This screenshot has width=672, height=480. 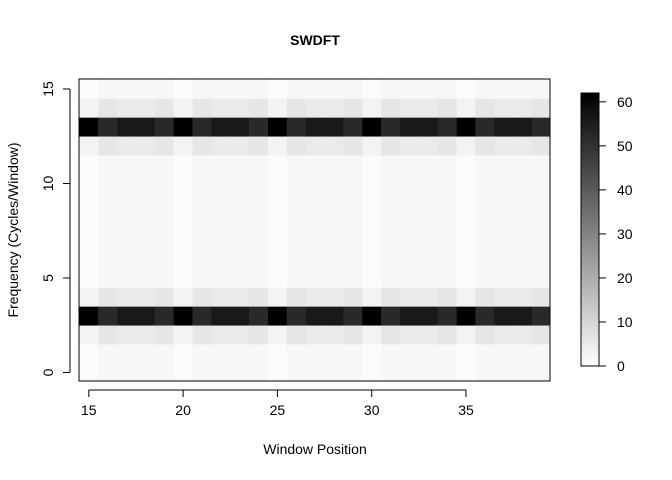 I want to click on y-axis: 0 5 10 15, so click(x=55, y=228).